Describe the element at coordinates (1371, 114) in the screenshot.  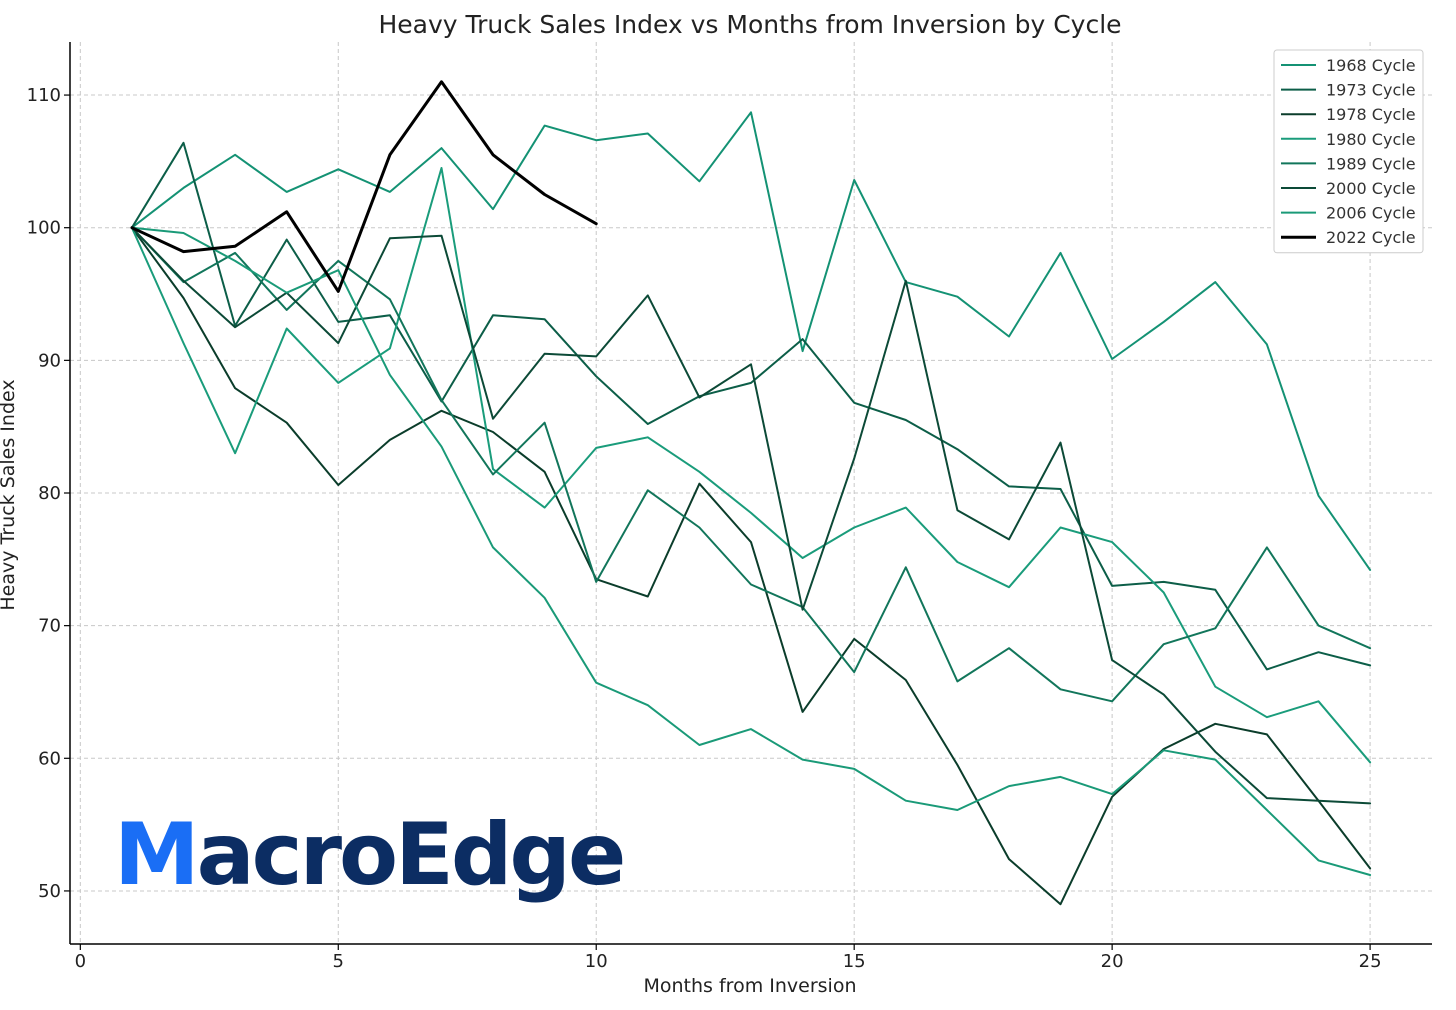
I see `legend-entry: 1978 Cycle` at that location.